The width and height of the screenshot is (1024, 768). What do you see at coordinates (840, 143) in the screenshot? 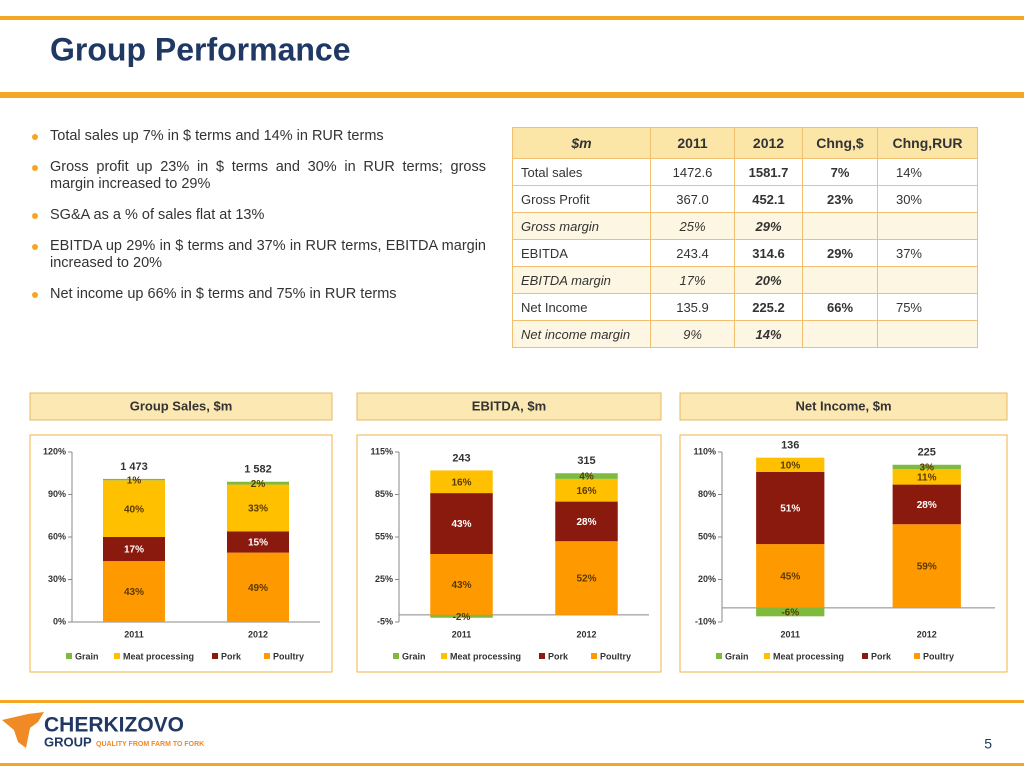
I see `header-cell: Chng,$` at bounding box center [840, 143].